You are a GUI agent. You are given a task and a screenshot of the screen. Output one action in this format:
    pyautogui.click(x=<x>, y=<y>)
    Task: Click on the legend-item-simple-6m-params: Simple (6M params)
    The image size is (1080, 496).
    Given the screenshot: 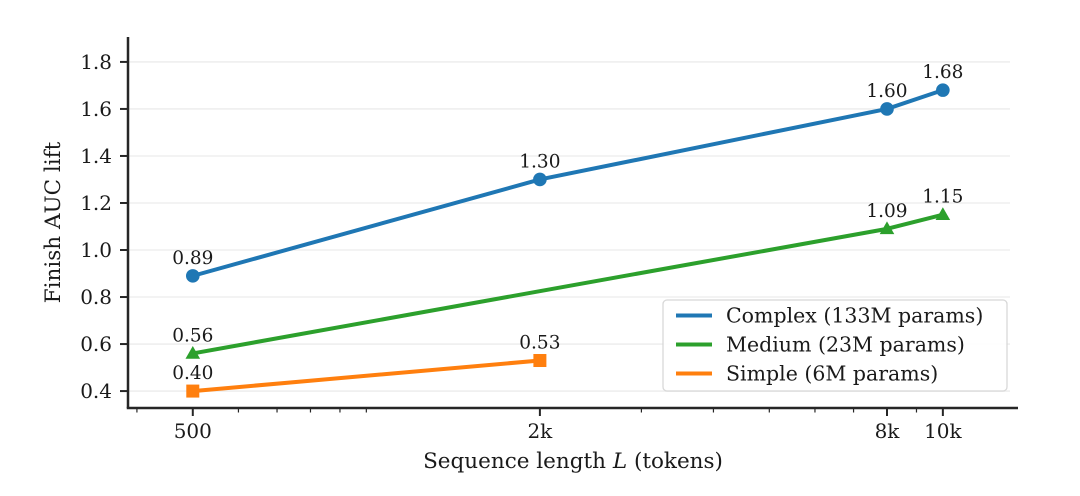 What is the action you would take?
    pyautogui.click(x=807, y=374)
    